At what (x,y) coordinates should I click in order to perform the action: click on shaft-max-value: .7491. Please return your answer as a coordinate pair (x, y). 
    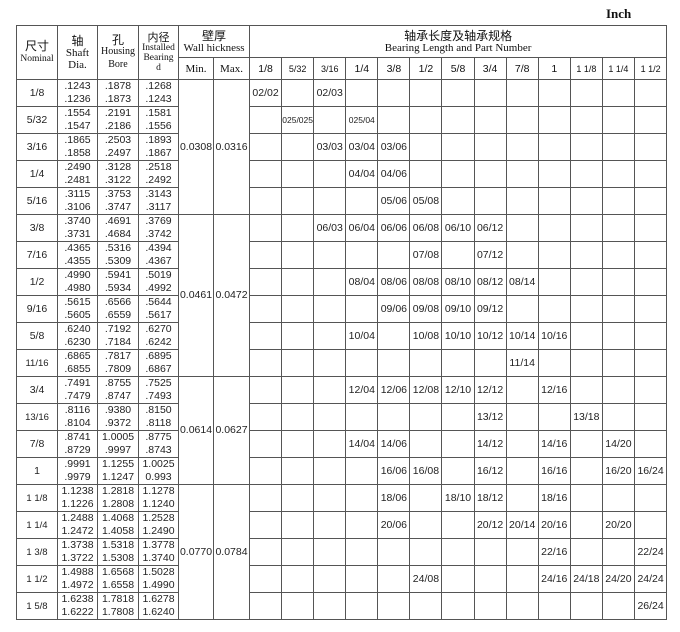
    Looking at the image, I should click on (77, 383).